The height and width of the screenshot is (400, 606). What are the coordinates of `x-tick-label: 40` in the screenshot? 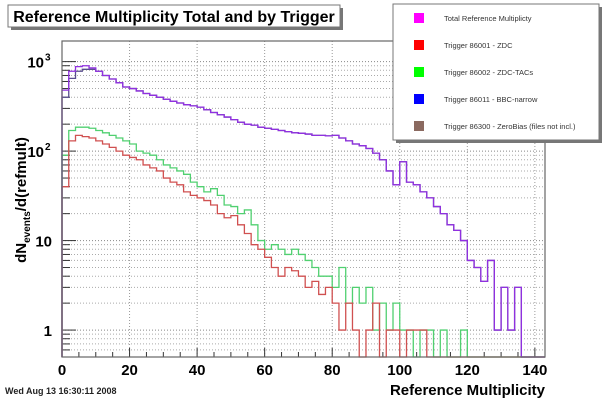 It's located at (197, 370).